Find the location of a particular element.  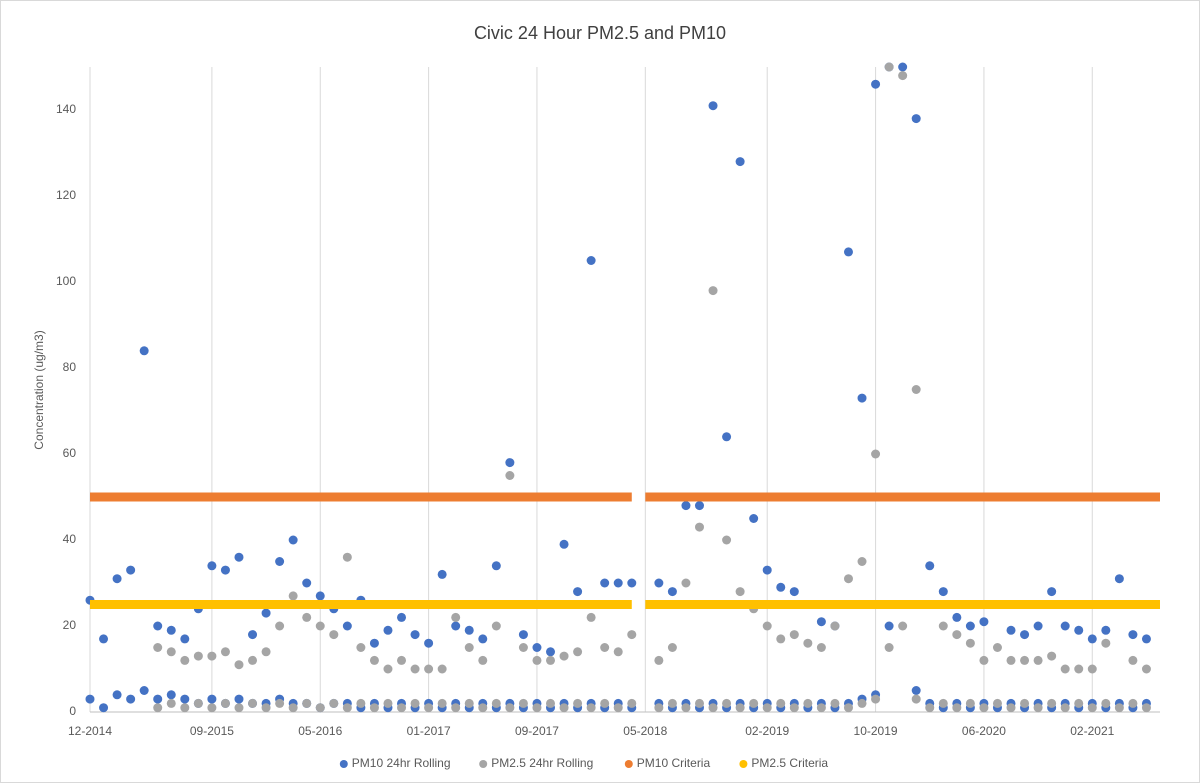

legend-label: PM10 Criteria is located at coordinates (674, 763).